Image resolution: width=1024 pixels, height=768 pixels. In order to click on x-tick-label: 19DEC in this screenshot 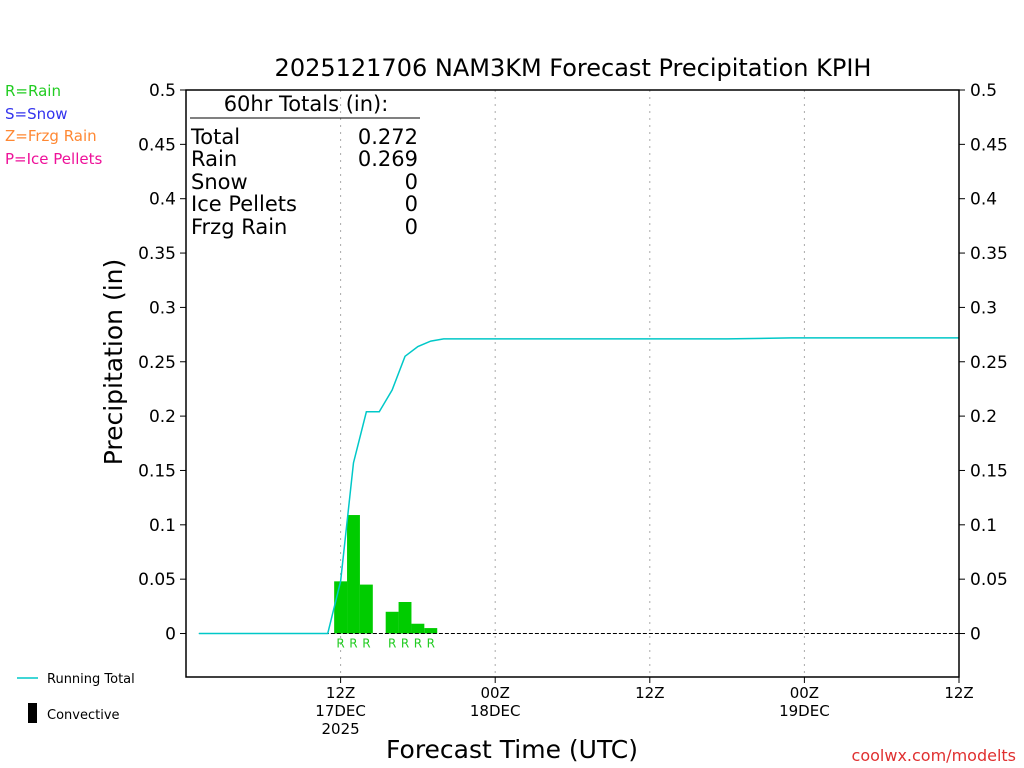, I will do `click(804, 711)`.